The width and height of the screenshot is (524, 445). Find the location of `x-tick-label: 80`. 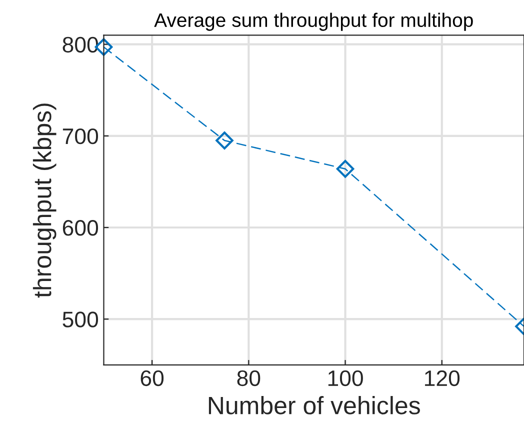

x-tick-label: 80 is located at coordinates (248, 378).